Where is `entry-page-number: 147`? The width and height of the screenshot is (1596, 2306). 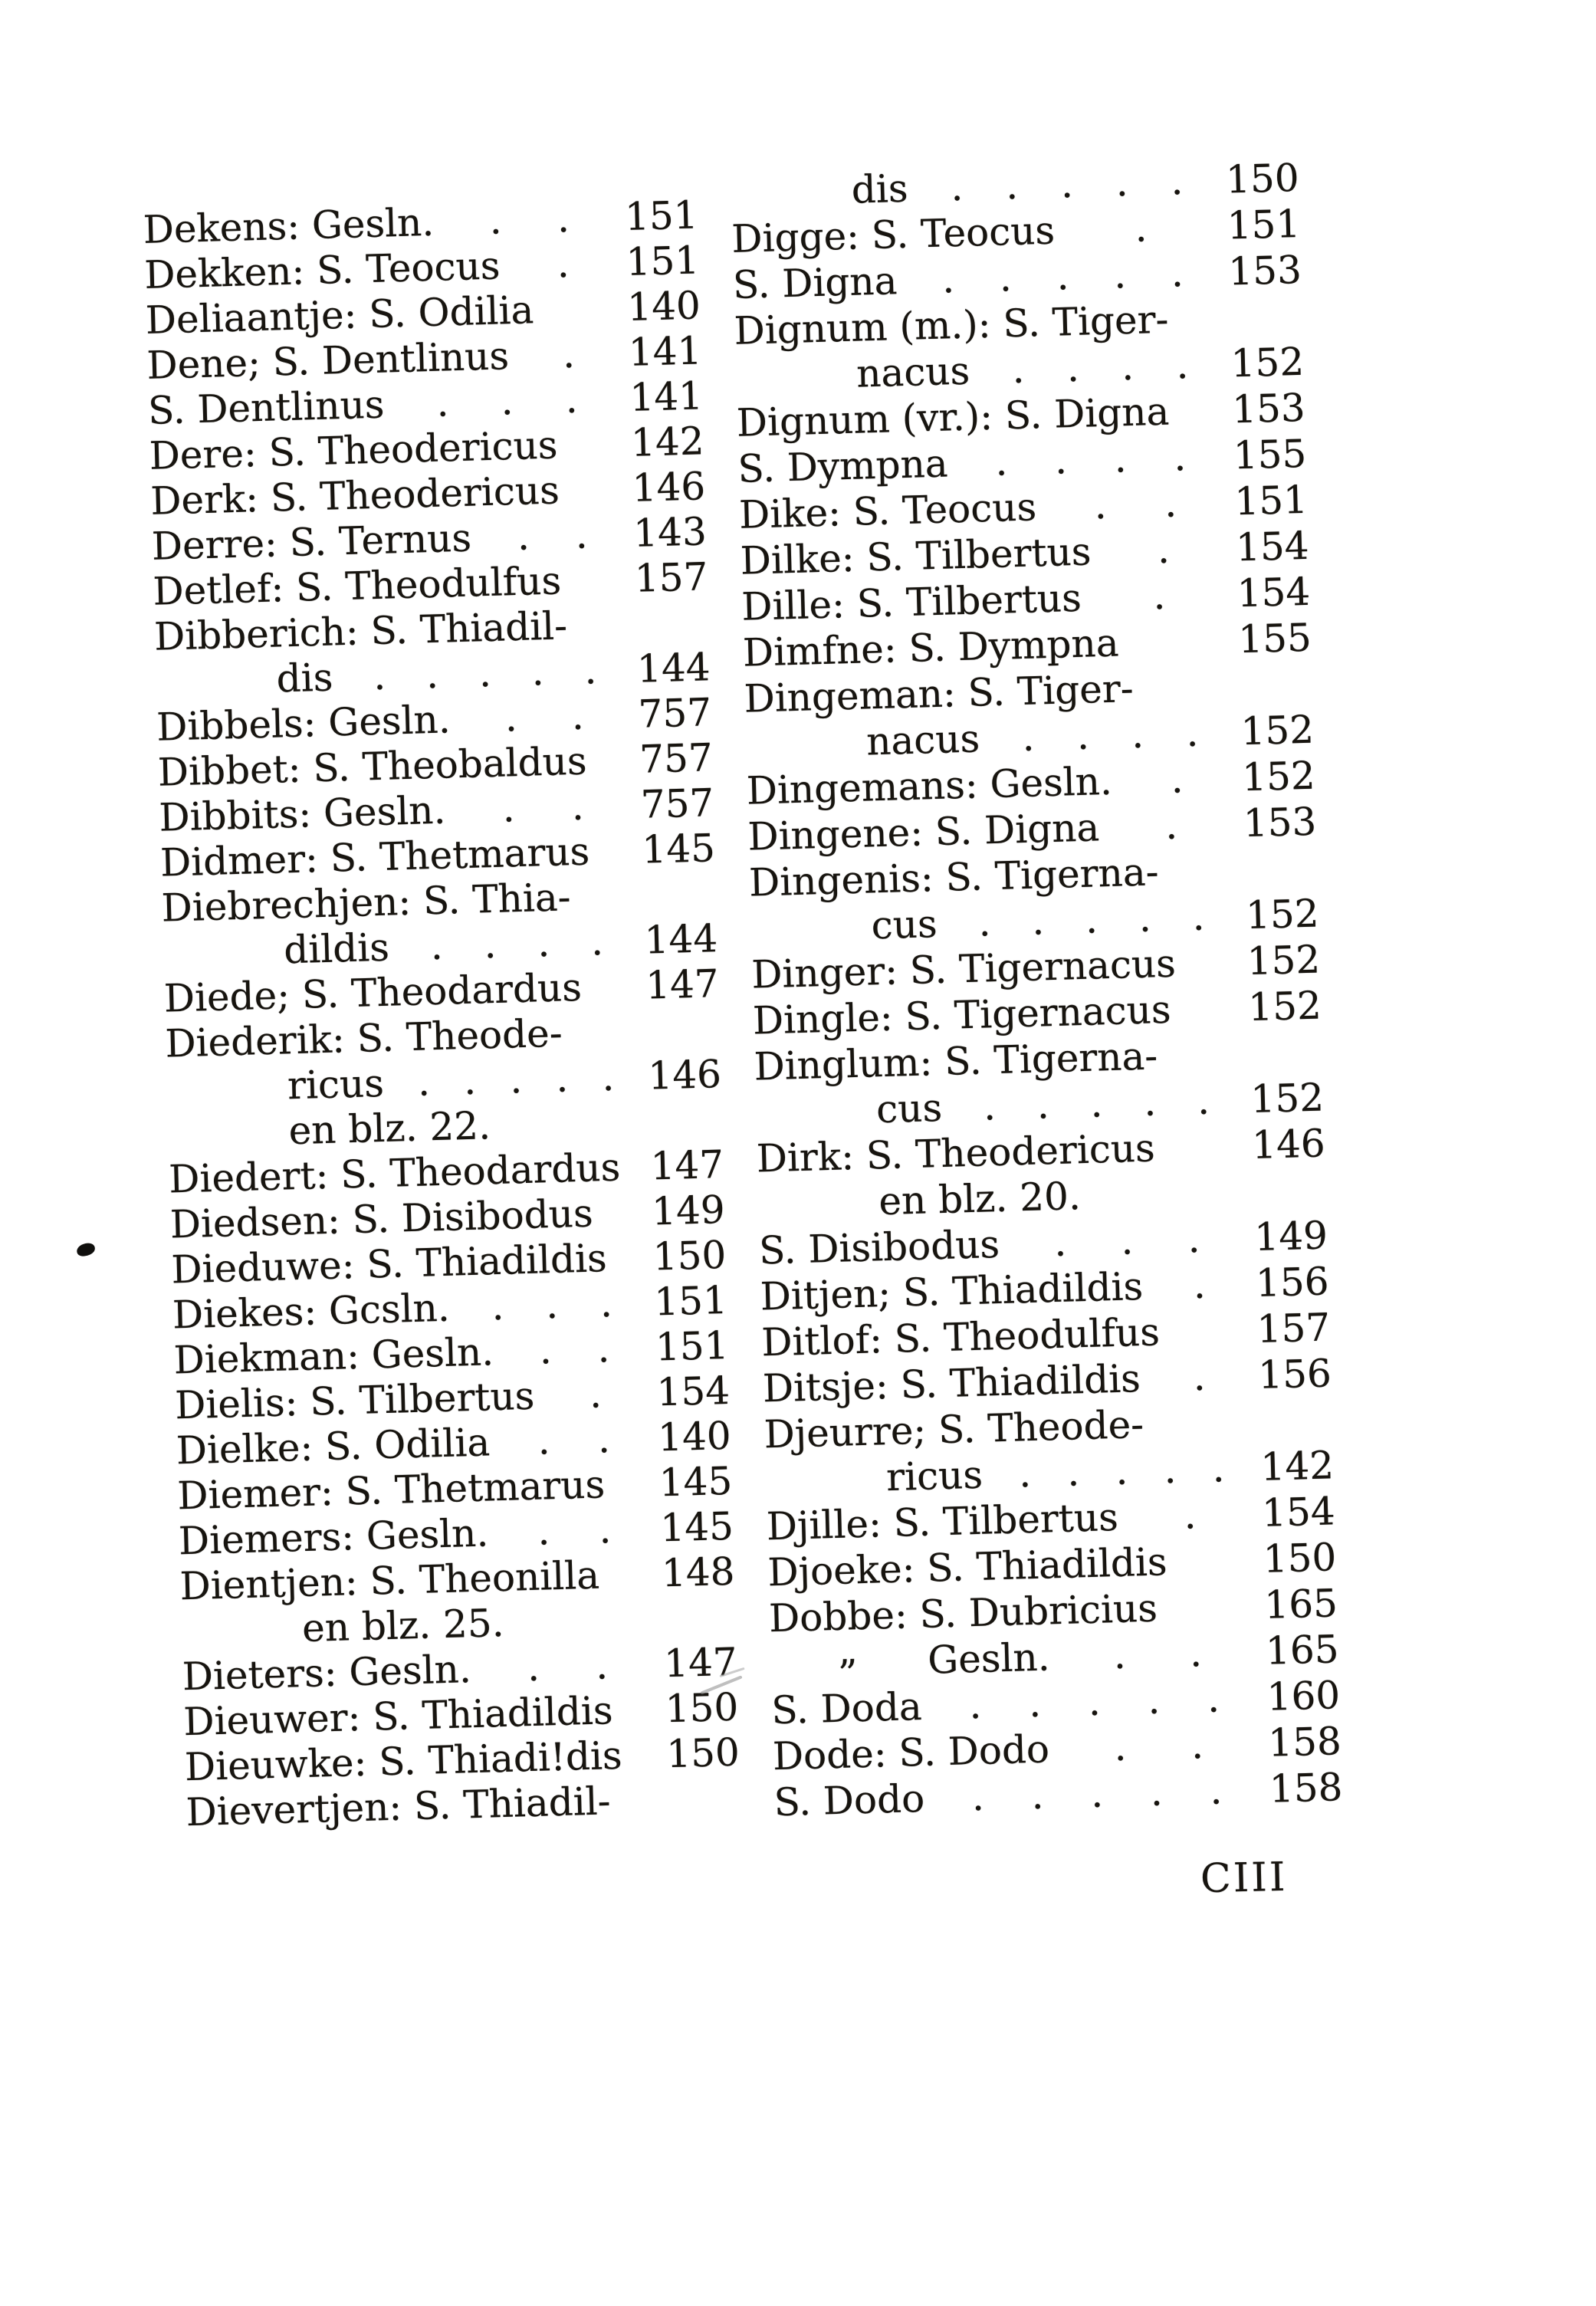 entry-page-number: 147 is located at coordinates (682, 985).